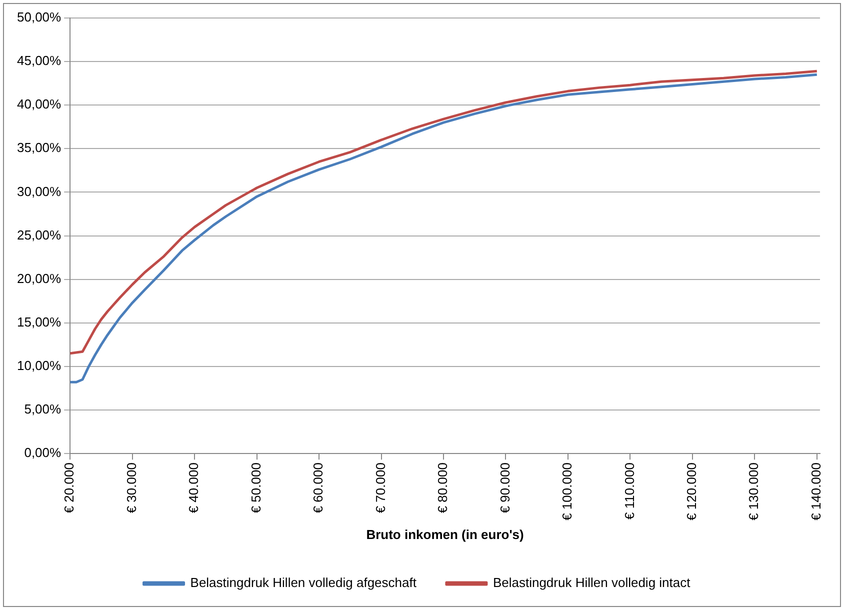  What do you see at coordinates (39, 60) in the screenshot?
I see `y-tick-label: 45,00%` at bounding box center [39, 60].